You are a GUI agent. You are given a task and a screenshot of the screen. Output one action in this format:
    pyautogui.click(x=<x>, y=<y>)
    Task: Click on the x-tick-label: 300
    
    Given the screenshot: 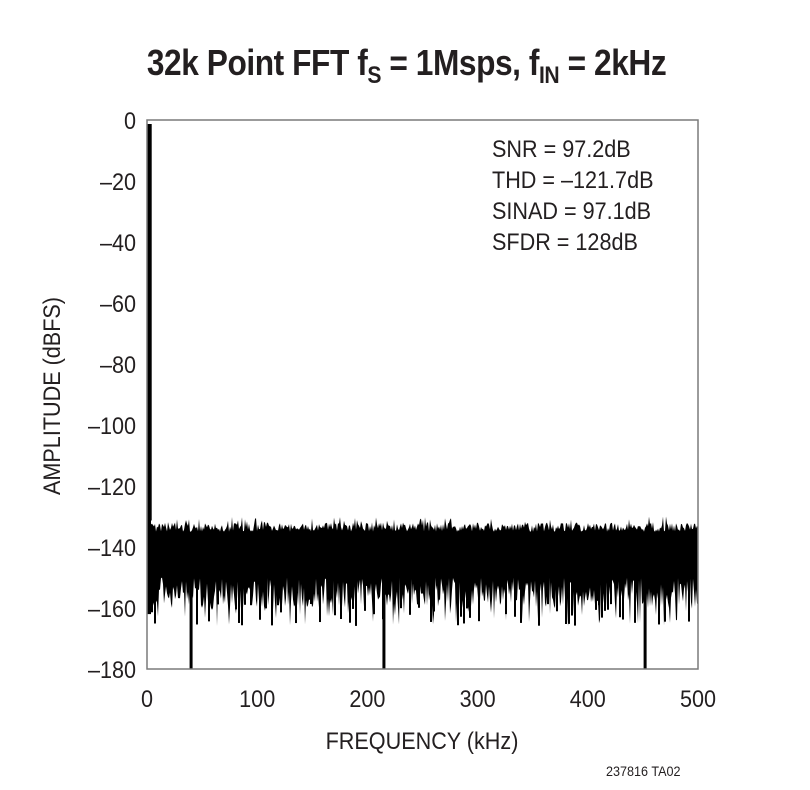 What is the action you would take?
    pyautogui.click(x=478, y=698)
    